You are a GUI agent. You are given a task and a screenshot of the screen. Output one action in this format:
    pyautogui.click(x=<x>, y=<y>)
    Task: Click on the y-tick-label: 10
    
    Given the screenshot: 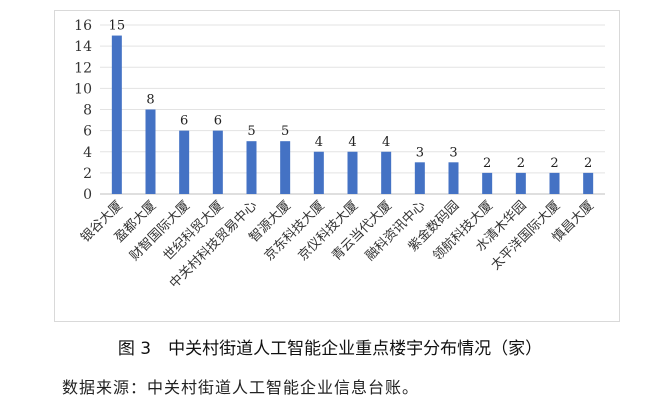 What is the action you would take?
    pyautogui.click(x=83, y=89)
    